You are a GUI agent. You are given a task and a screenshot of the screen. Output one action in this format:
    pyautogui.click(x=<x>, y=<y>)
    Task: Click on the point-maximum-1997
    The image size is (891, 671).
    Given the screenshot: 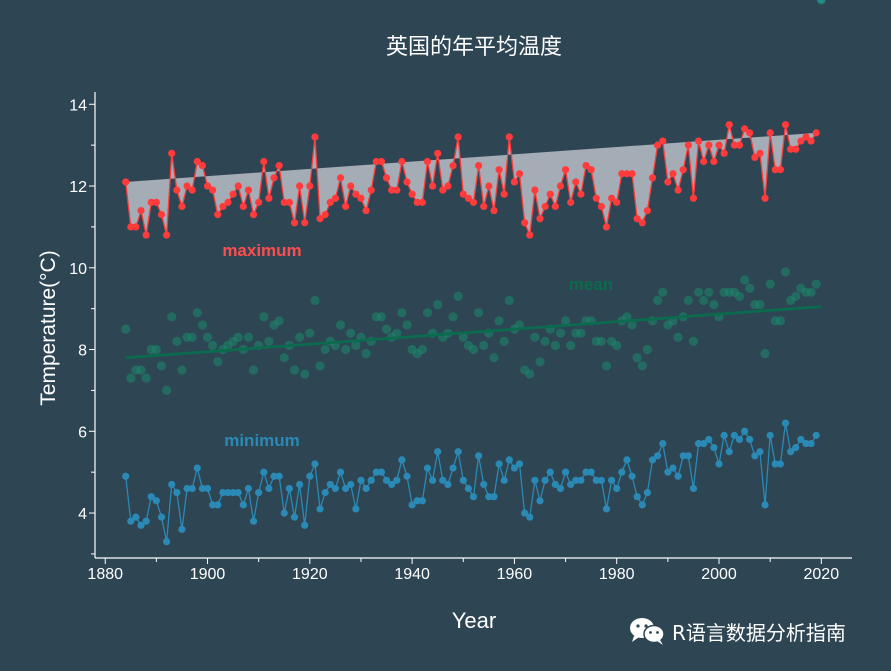 What is the action you would take?
    pyautogui.click(x=704, y=161)
    